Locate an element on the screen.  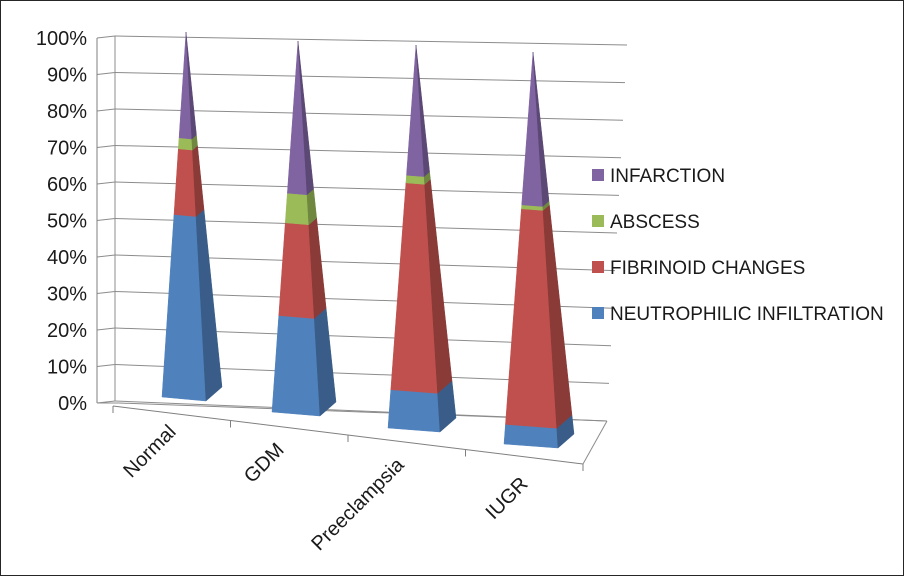
category-label-iugr: IUGR is located at coordinates (507, 498).